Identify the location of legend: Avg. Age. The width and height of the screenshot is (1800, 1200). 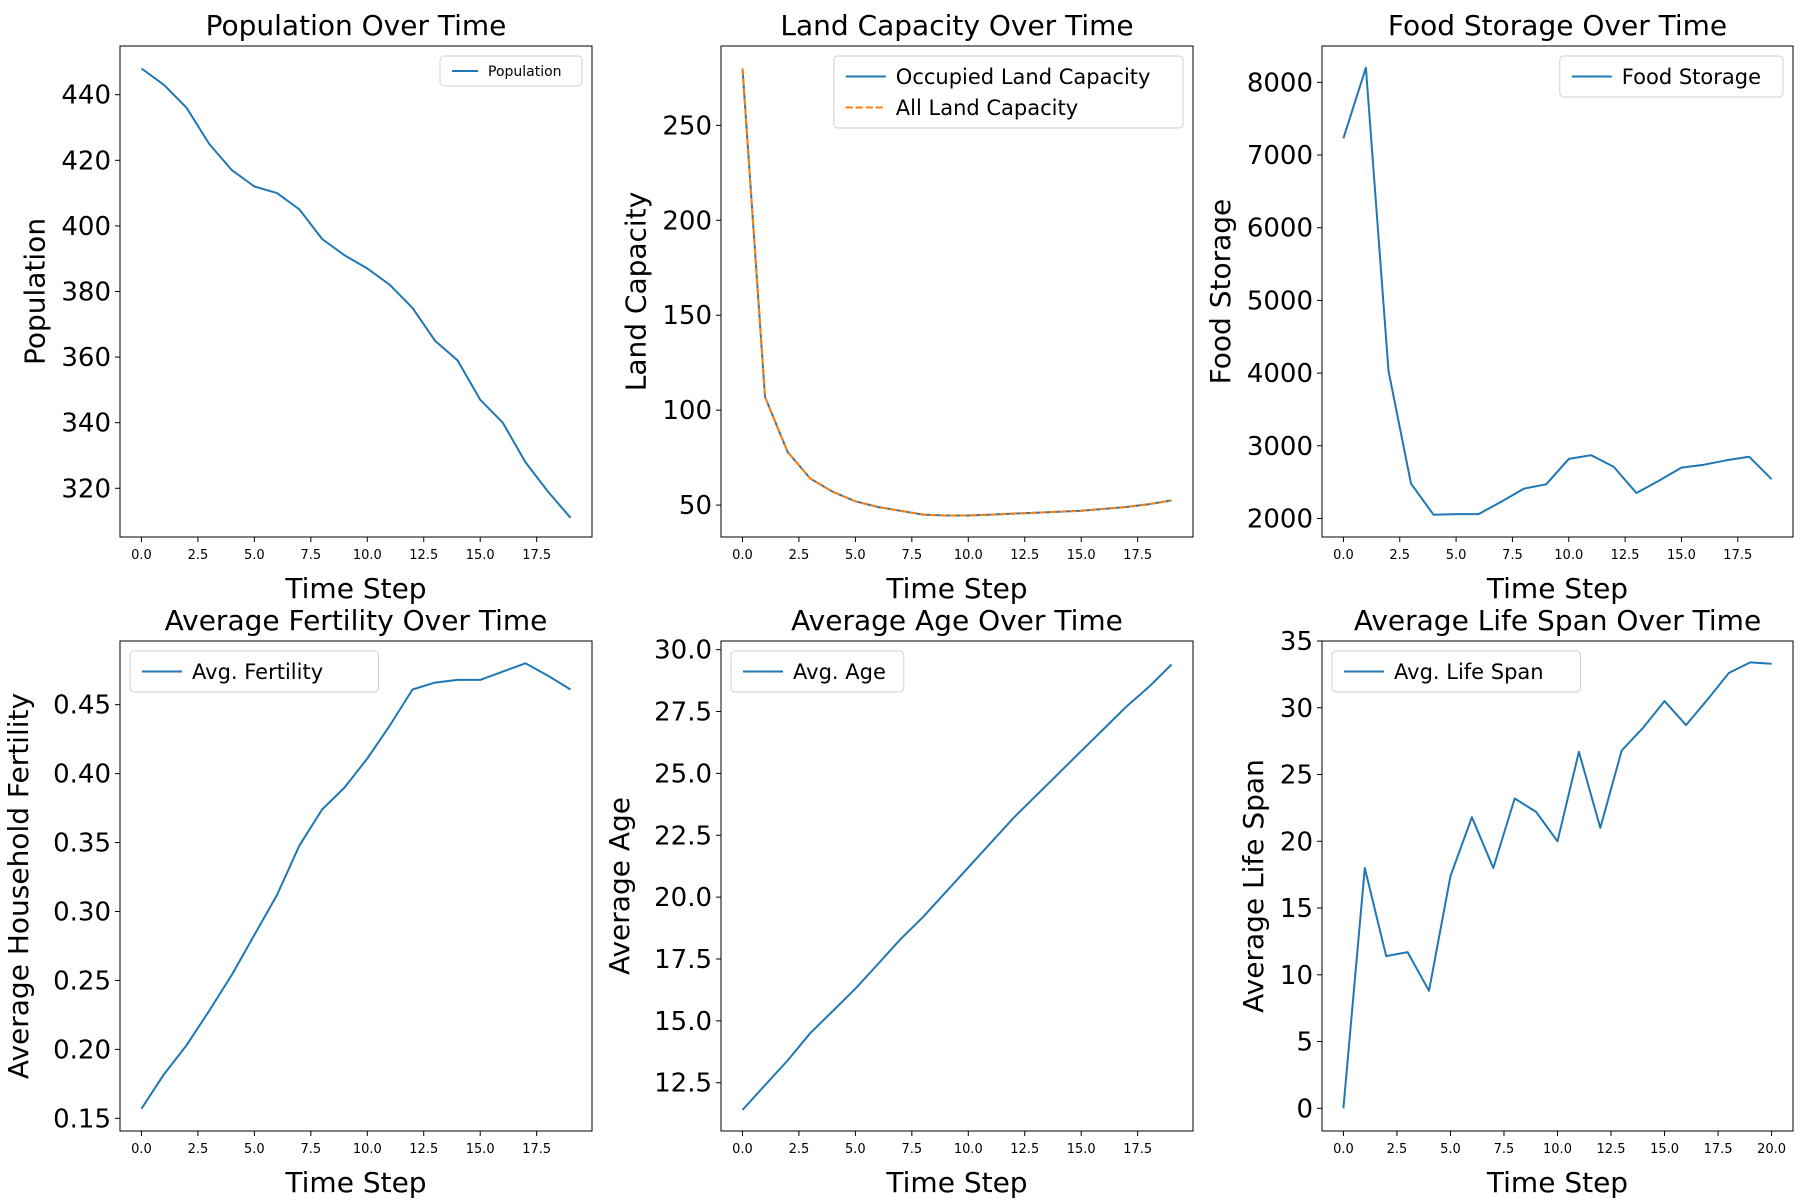
(817, 671).